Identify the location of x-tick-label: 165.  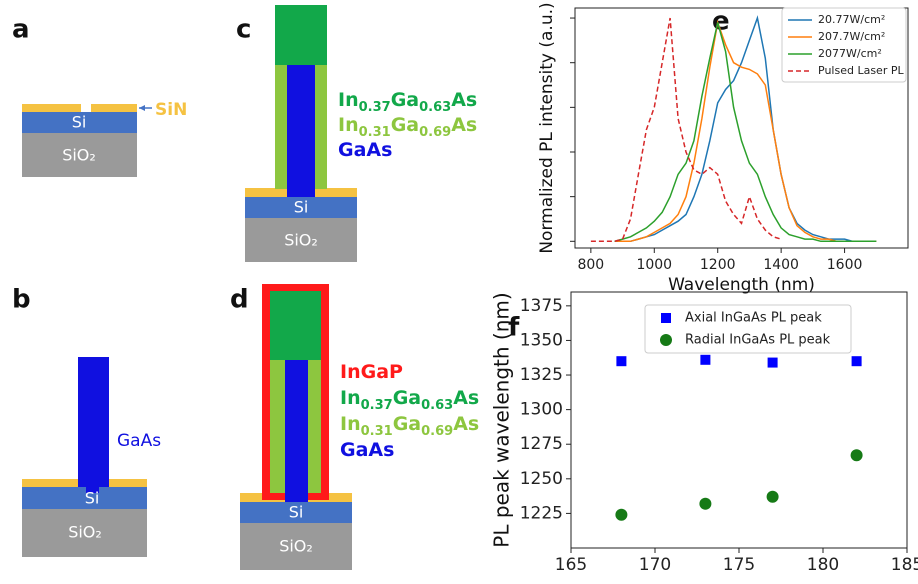
(571, 565).